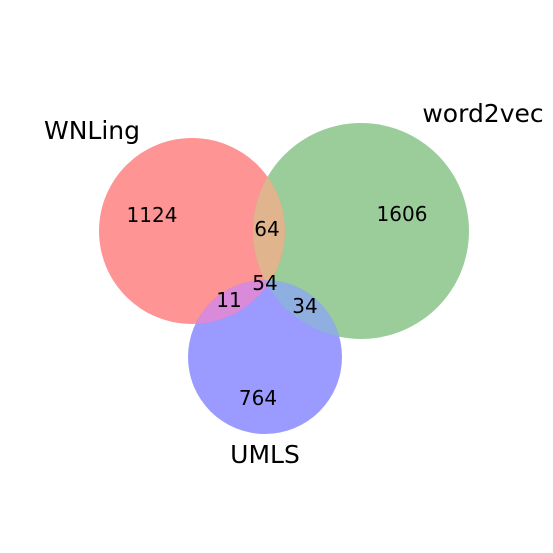  I want to click on word2vec-umls-count: 34, so click(304, 306).